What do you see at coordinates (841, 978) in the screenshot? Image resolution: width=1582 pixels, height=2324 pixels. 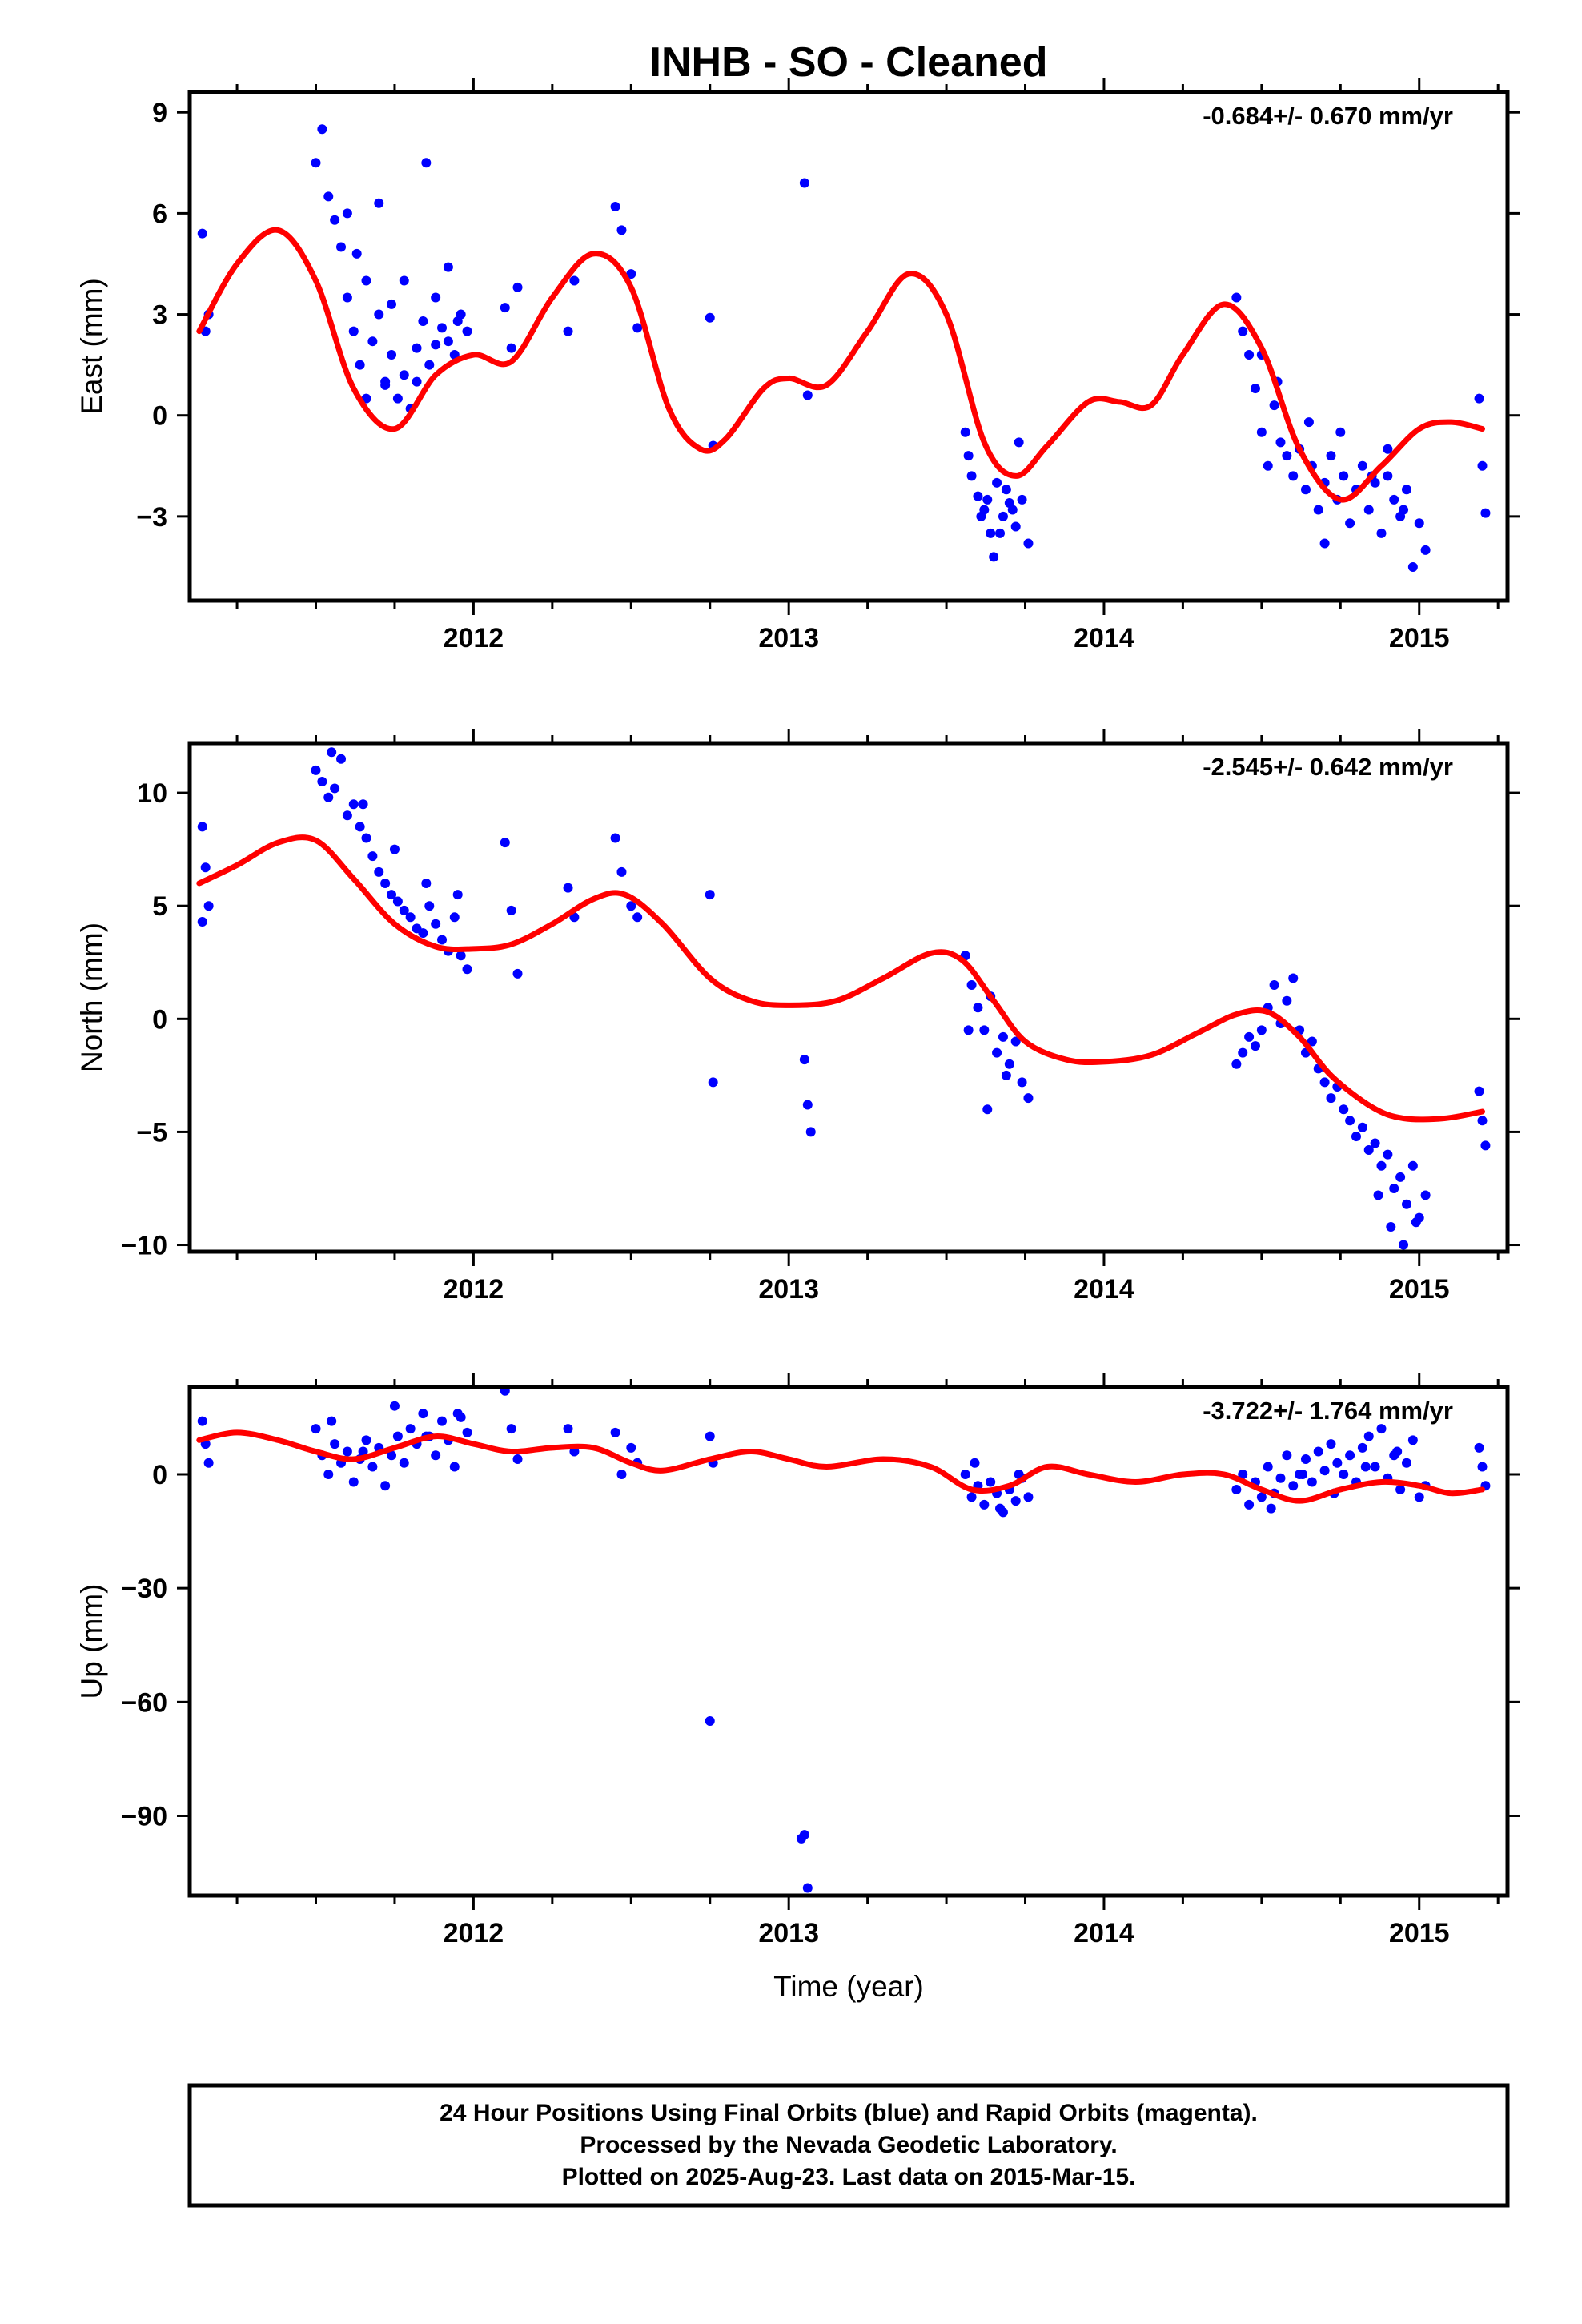 I see `model-curve` at bounding box center [841, 978].